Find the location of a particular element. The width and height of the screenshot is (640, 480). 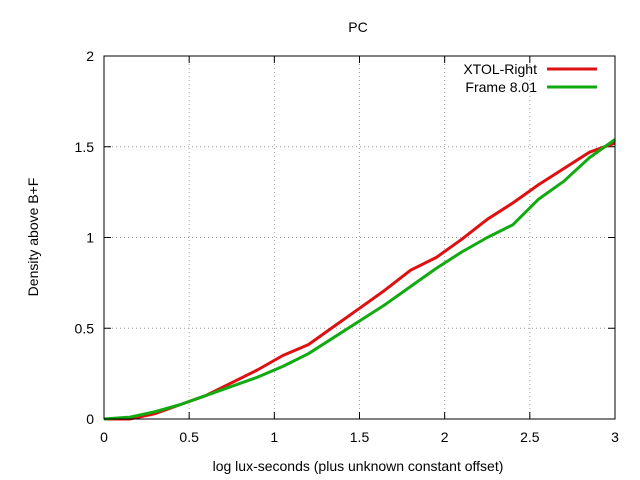

x-tick-label: 2.5 is located at coordinates (530, 437).